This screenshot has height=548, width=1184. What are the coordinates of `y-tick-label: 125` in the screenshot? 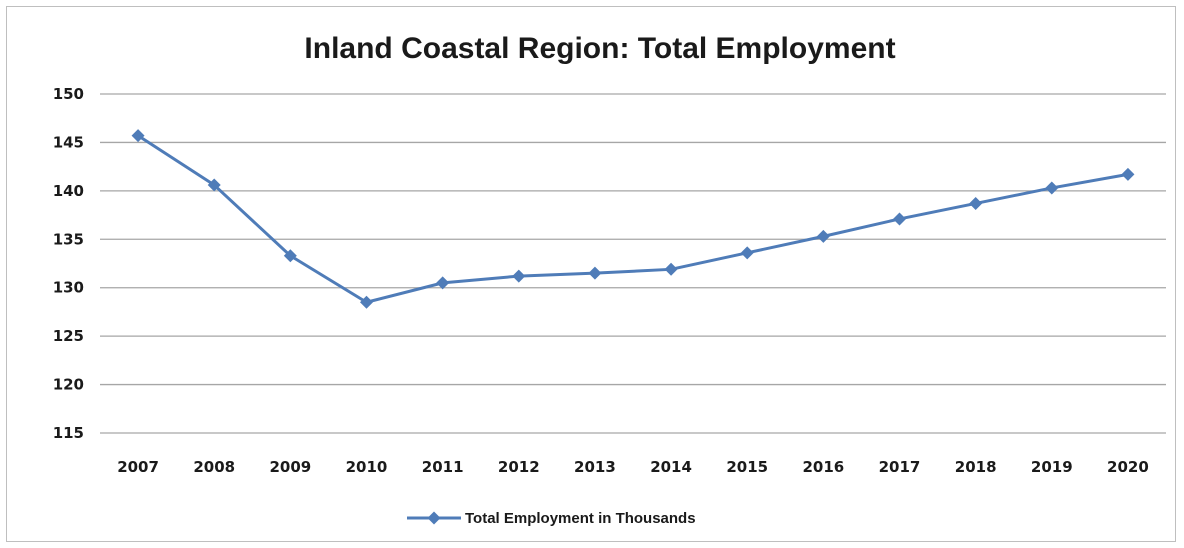 It's located at (68, 336).